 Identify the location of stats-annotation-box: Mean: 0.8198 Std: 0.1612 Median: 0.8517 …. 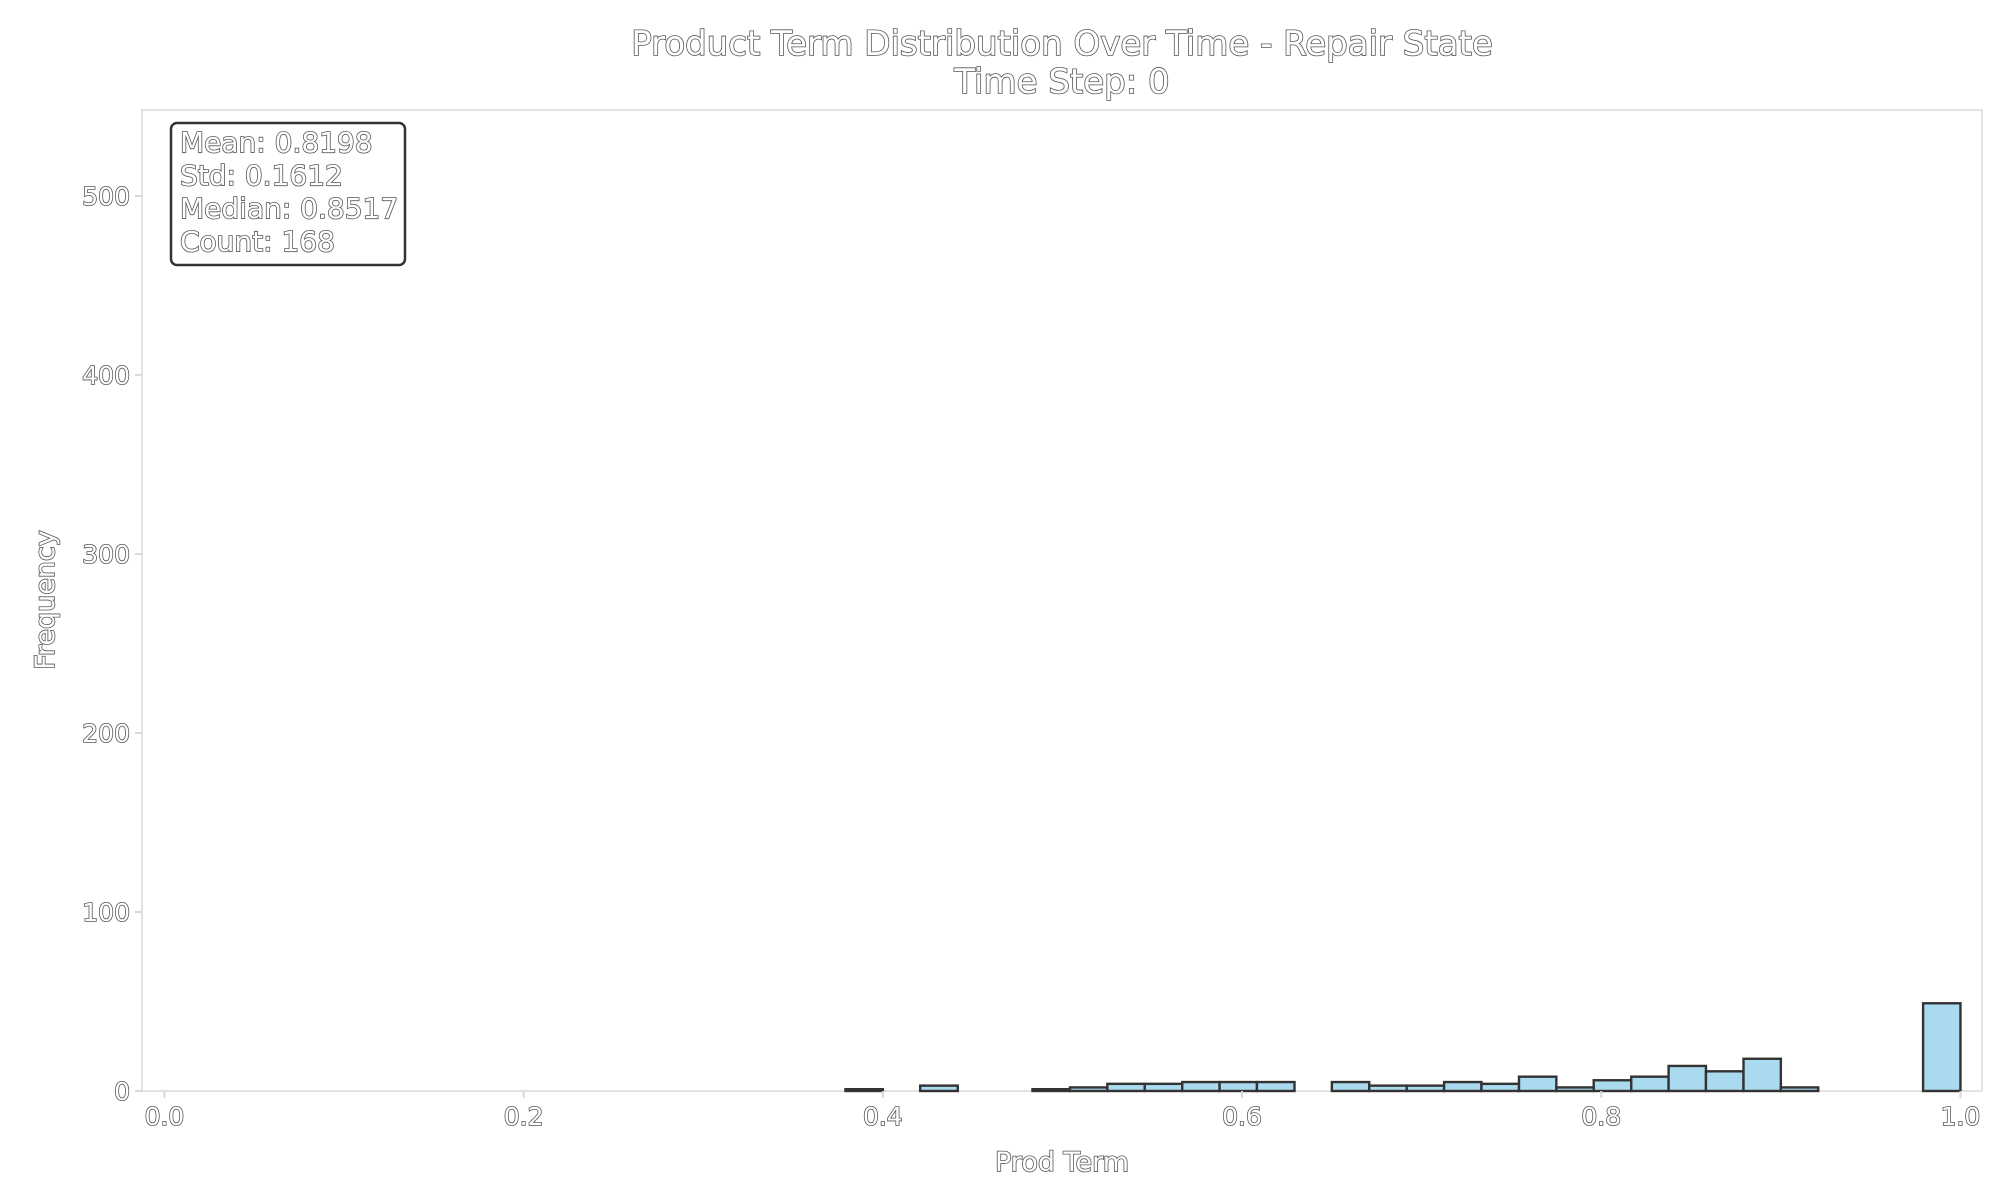
(288, 194).